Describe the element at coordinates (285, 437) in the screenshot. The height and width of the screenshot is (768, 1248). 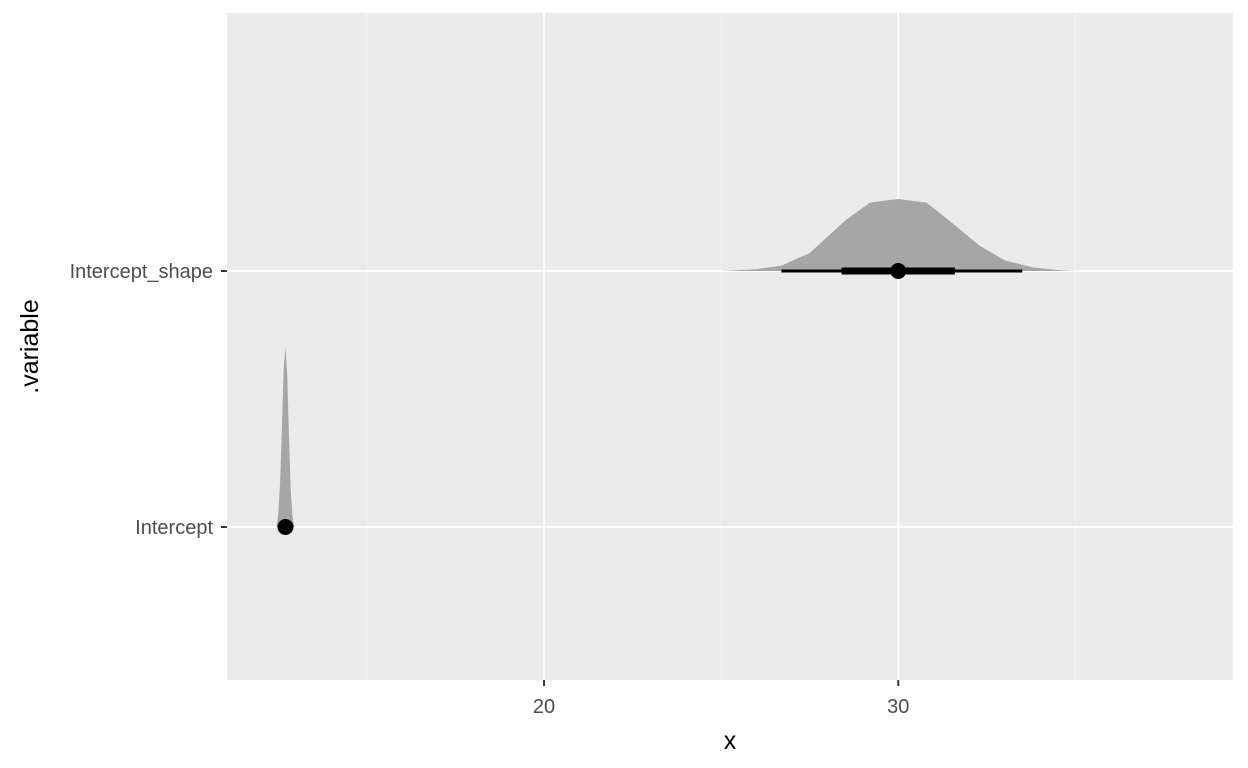
I see `density-Intercept` at that location.